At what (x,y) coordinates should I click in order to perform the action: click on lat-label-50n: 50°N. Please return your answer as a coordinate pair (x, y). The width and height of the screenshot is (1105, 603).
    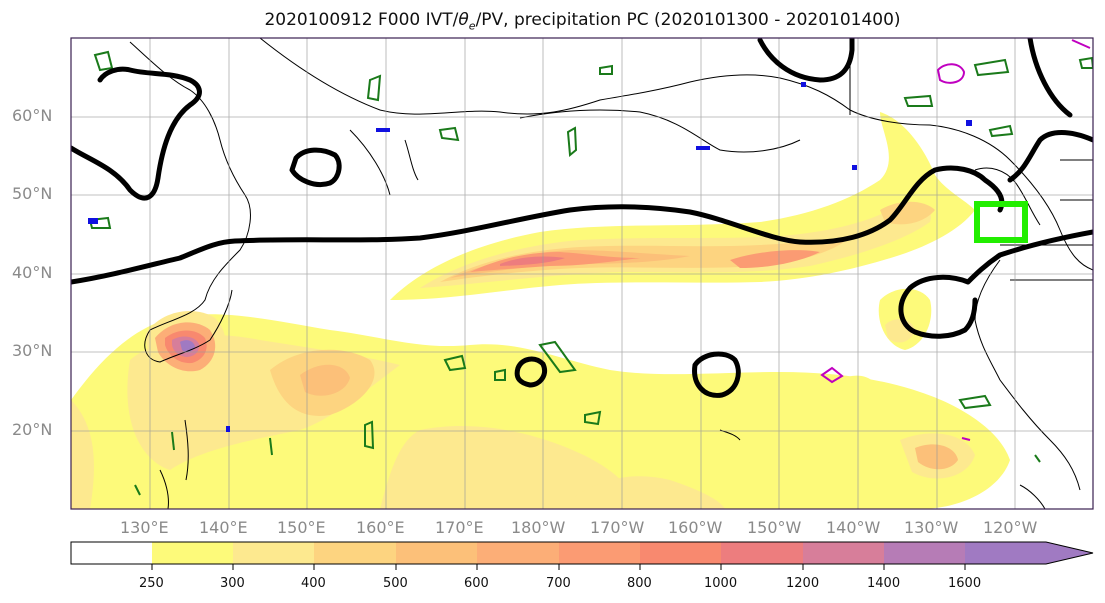
    Looking at the image, I should click on (32, 193).